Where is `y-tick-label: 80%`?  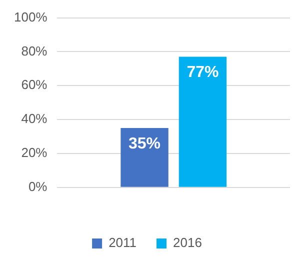 y-tick-label: 80% is located at coordinates (34, 50).